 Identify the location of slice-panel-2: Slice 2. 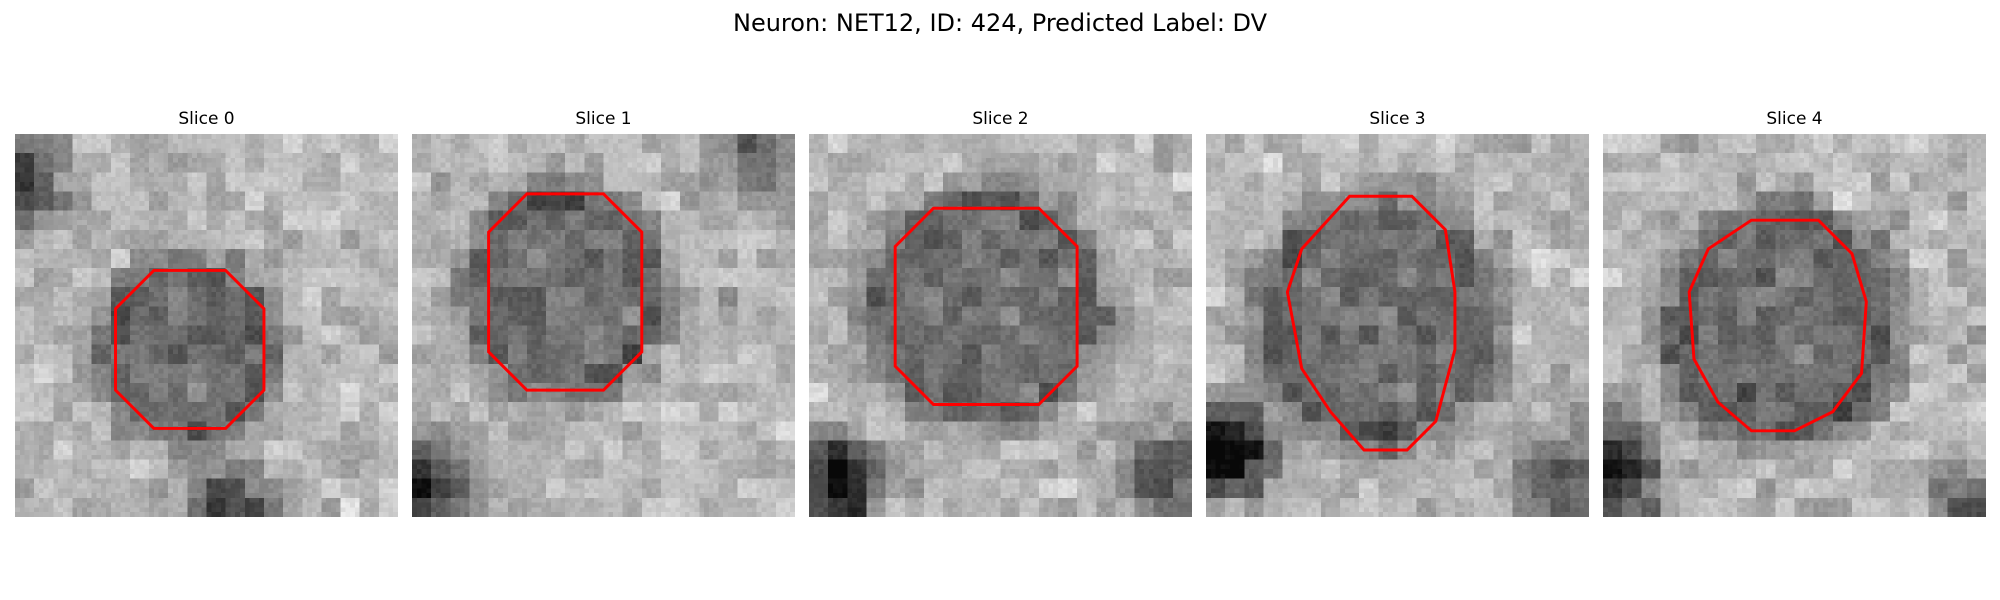
(1000, 313).